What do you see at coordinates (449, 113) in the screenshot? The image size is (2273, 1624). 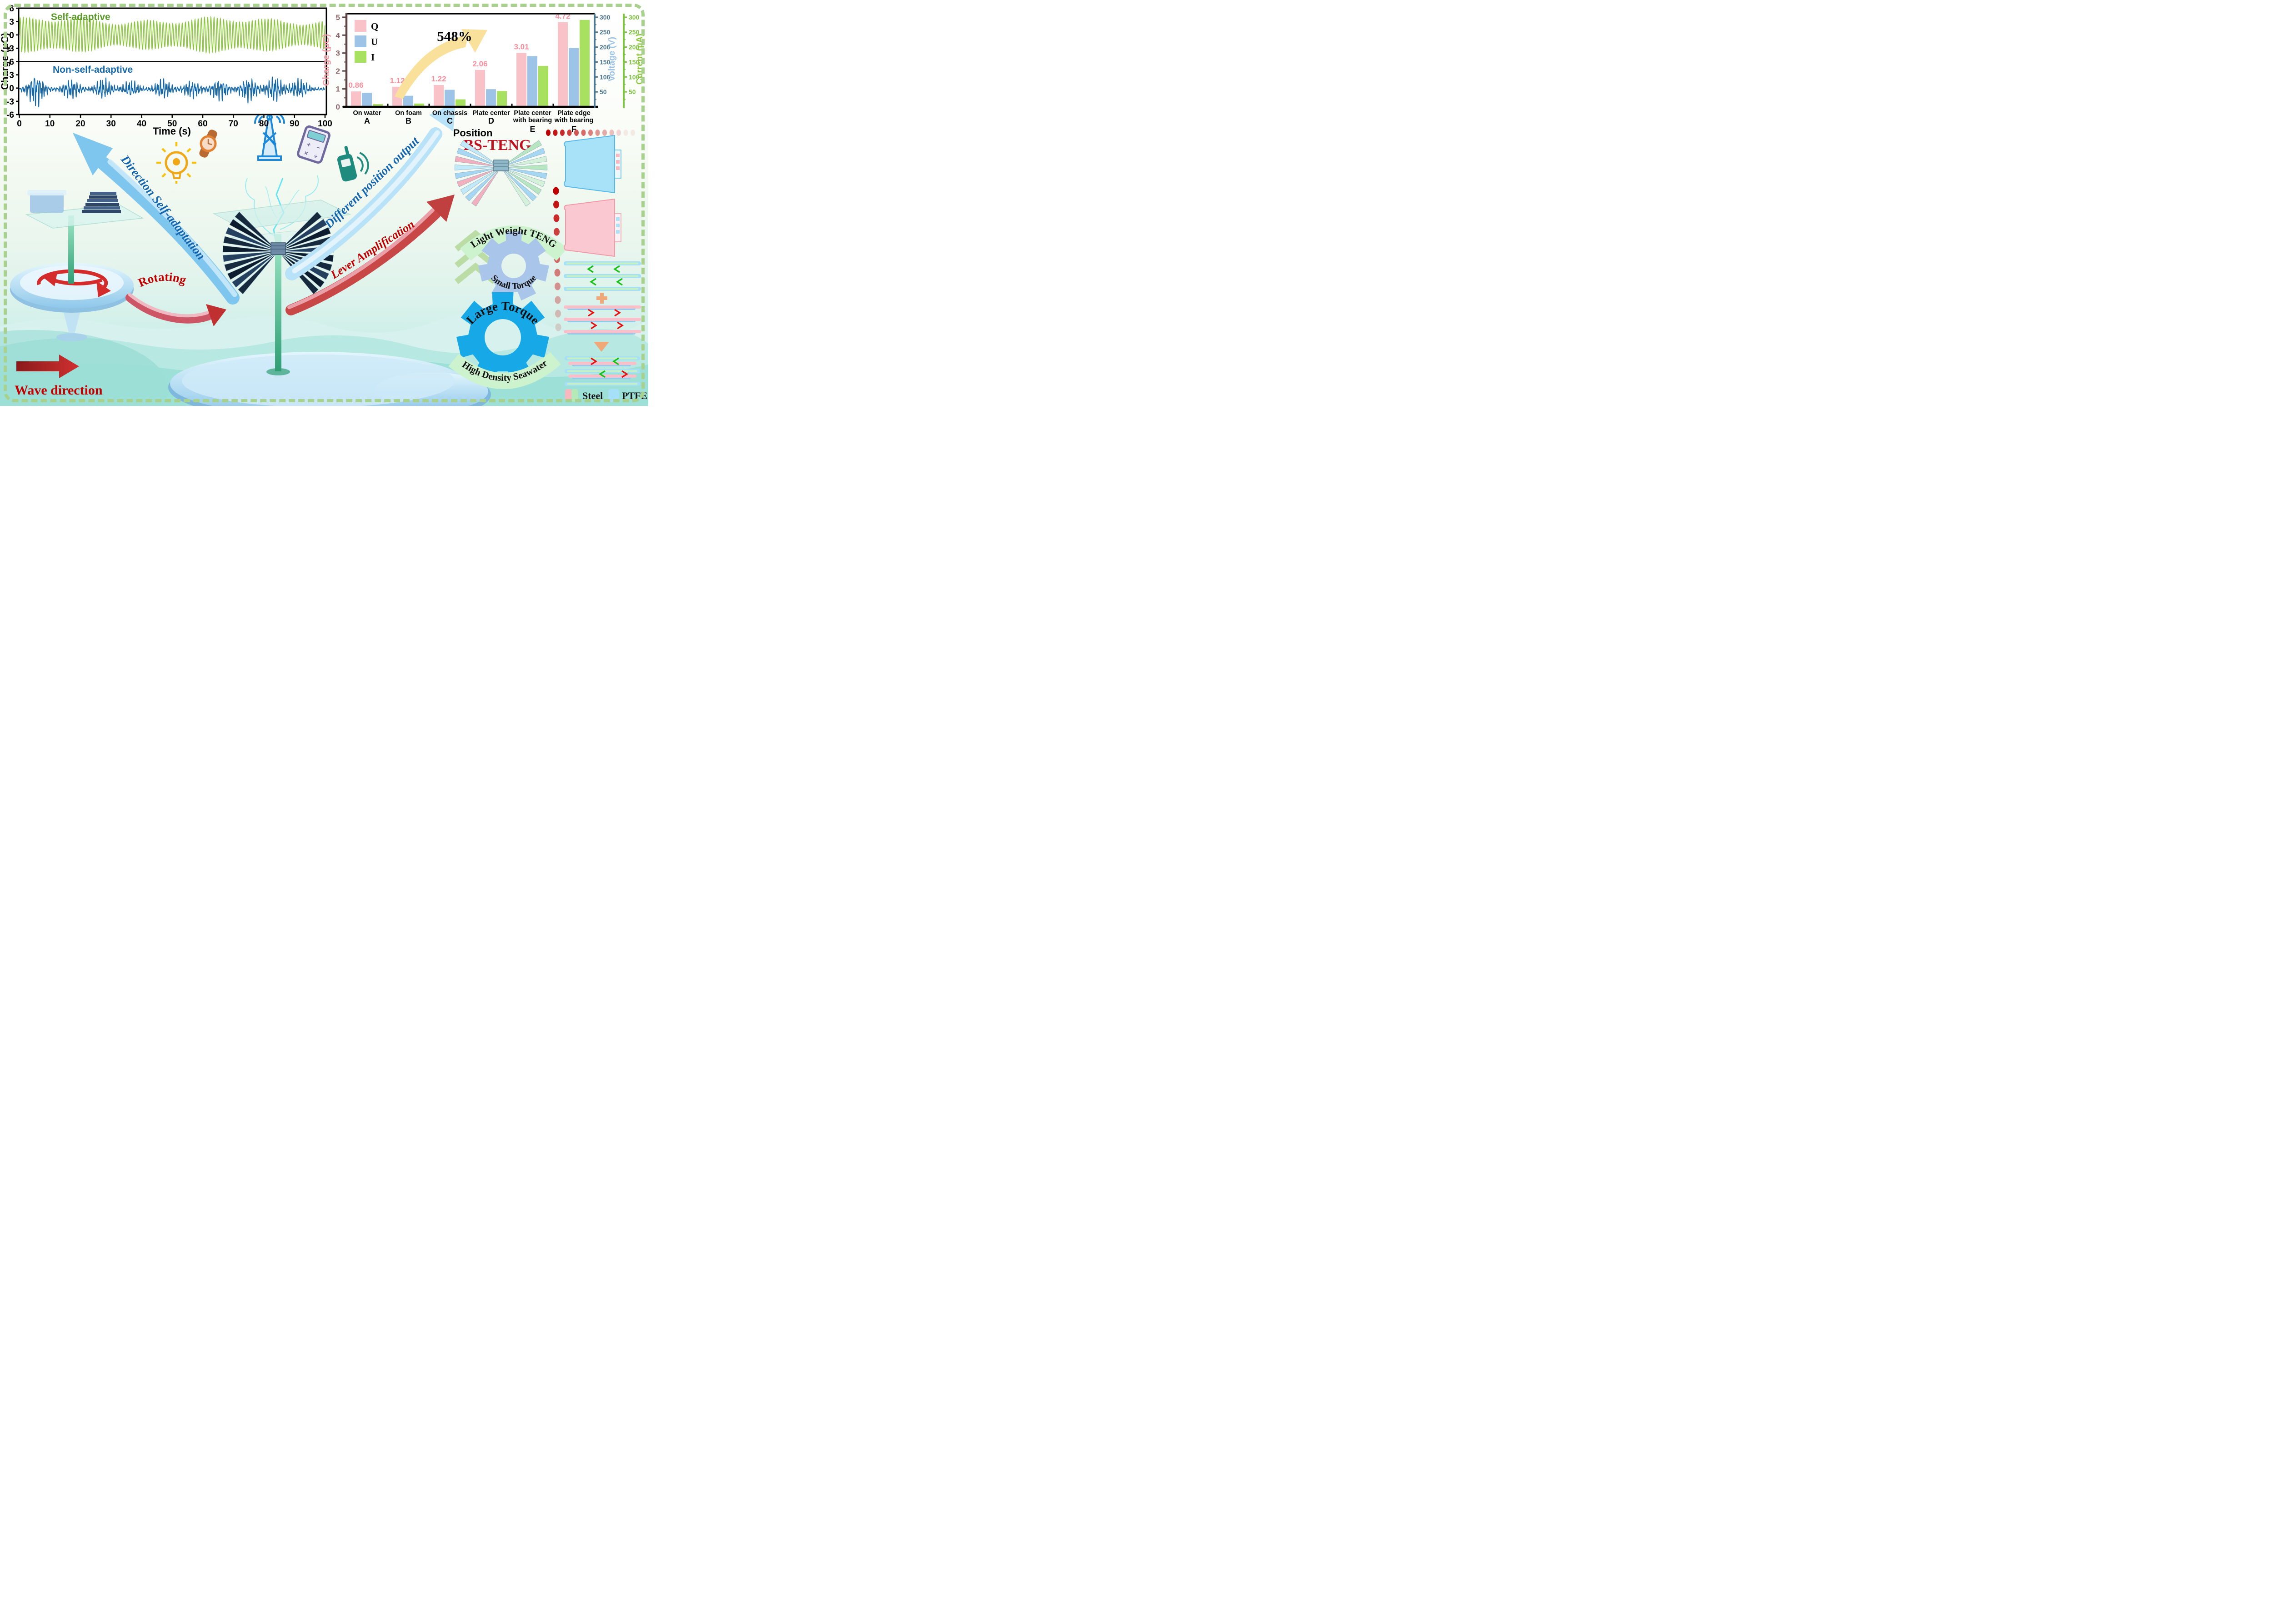 I see `category-label: On chassis` at bounding box center [449, 113].